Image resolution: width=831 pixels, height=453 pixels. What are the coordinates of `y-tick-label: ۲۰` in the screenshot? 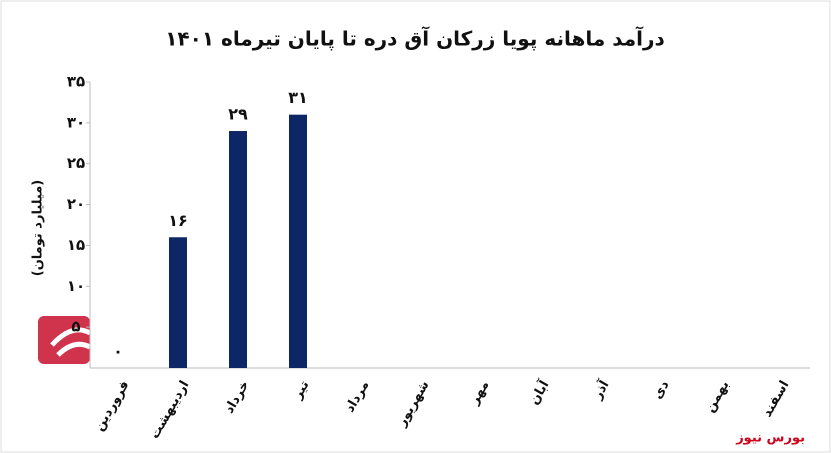 It's located at (76, 204).